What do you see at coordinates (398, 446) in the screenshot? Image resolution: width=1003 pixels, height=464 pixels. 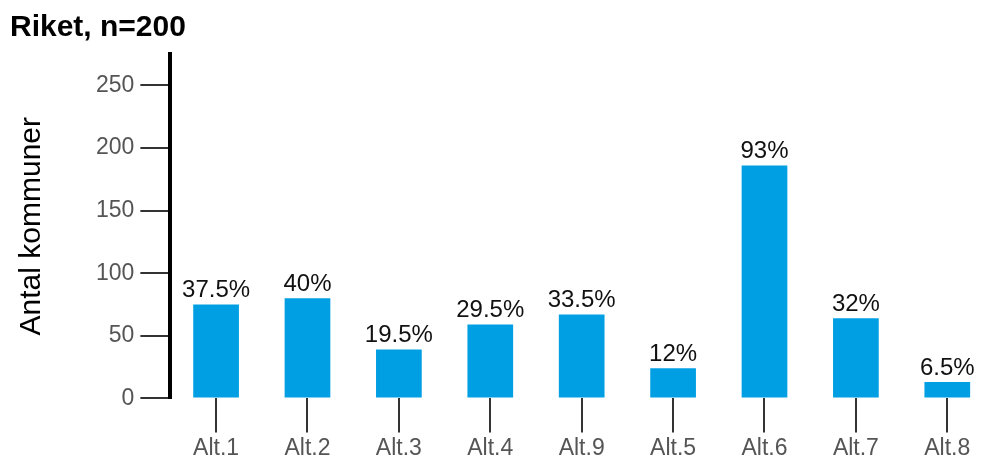 I see `x-tick-label: Alt.3` at bounding box center [398, 446].